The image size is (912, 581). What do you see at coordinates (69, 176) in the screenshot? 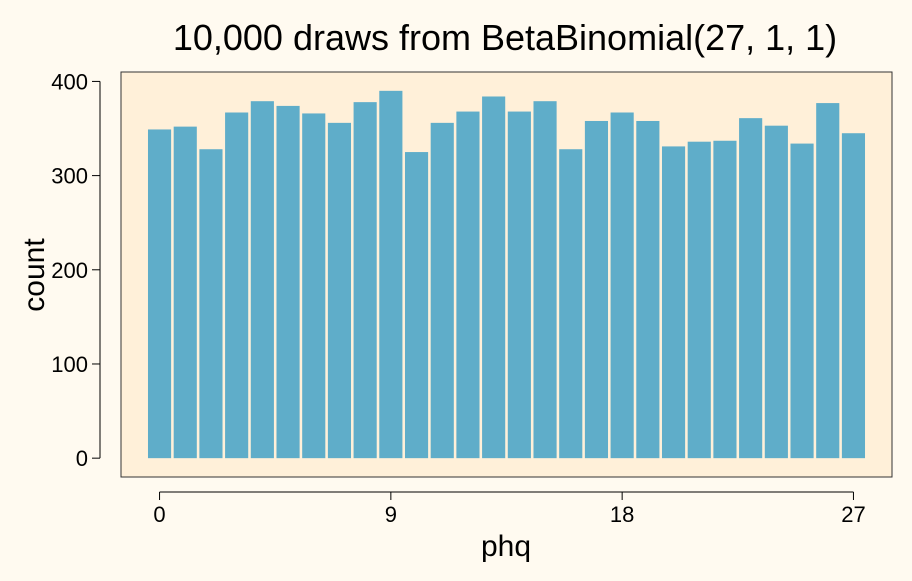
I see `y-tick-label-300: 300` at bounding box center [69, 176].